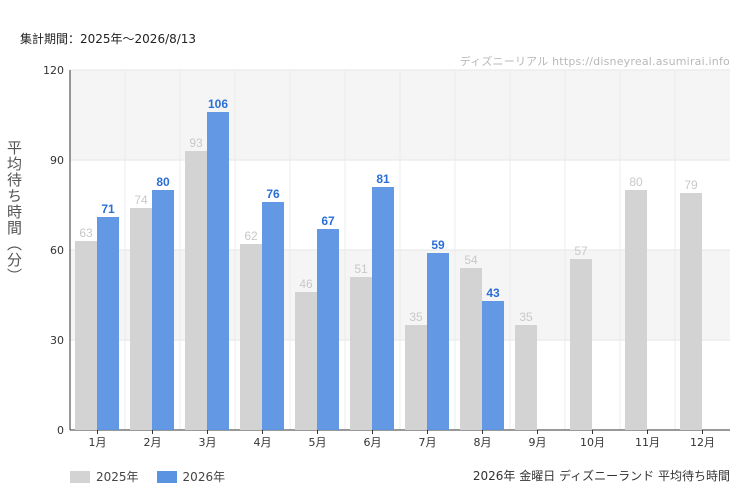  I want to click on data-label-2025: 80, so click(636, 182).